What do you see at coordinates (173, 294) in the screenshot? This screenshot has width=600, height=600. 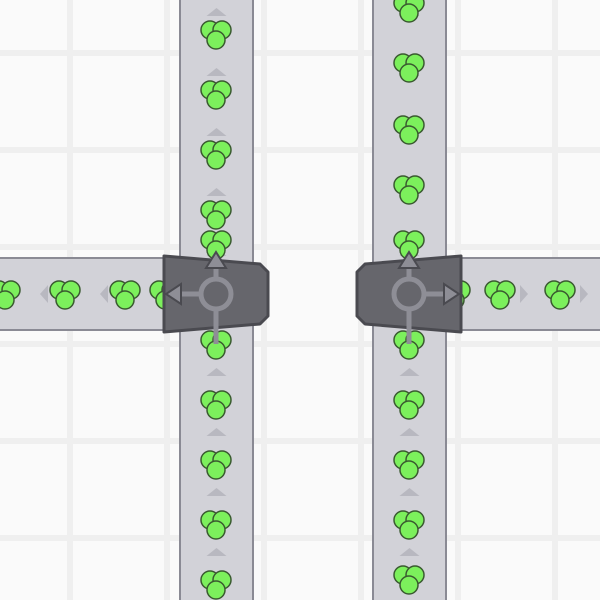 I see `arrow-left-icon` at bounding box center [173, 294].